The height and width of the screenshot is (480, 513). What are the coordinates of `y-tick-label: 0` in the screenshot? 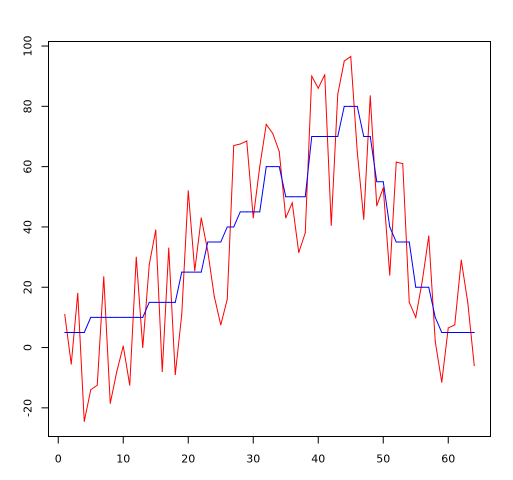 It's located at (28, 347).